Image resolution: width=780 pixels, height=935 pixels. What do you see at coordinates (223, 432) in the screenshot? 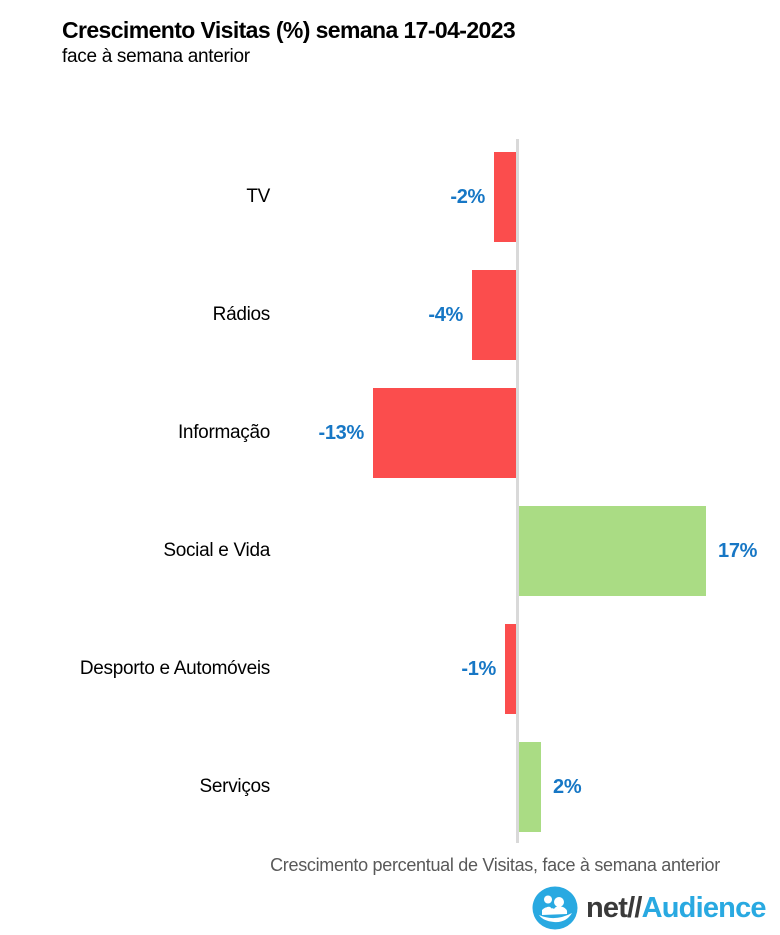
I see `category-label: Informação` at bounding box center [223, 432].